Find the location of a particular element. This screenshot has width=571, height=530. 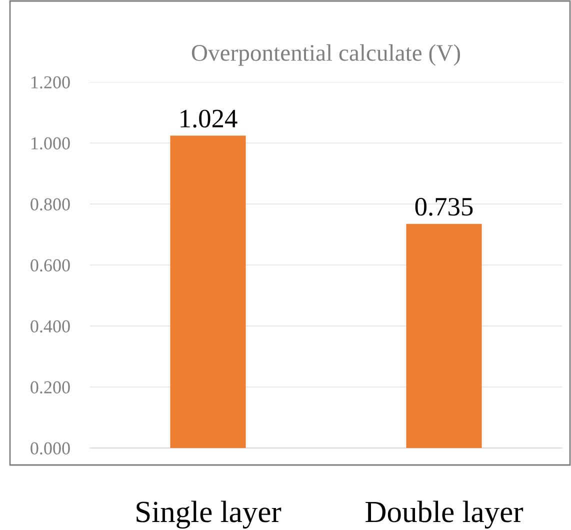

y-tick-label: 0.600 is located at coordinates (50, 265).